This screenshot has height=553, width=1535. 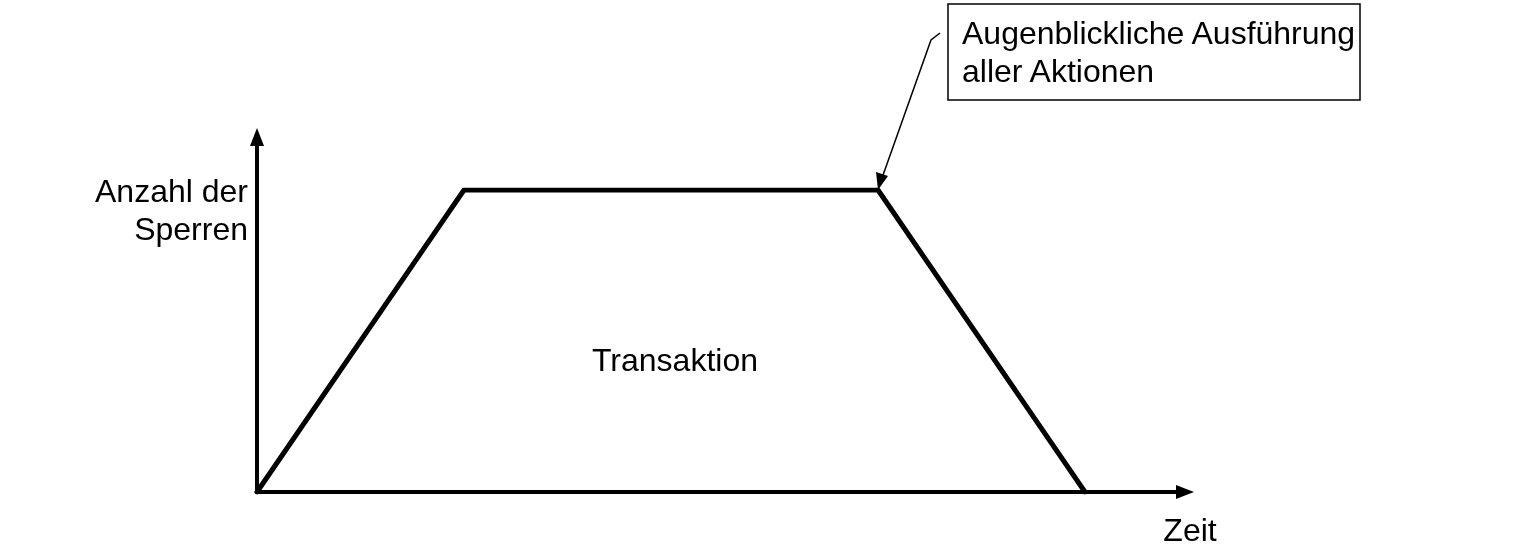 I want to click on annotation: Transaktion, so click(x=675, y=360).